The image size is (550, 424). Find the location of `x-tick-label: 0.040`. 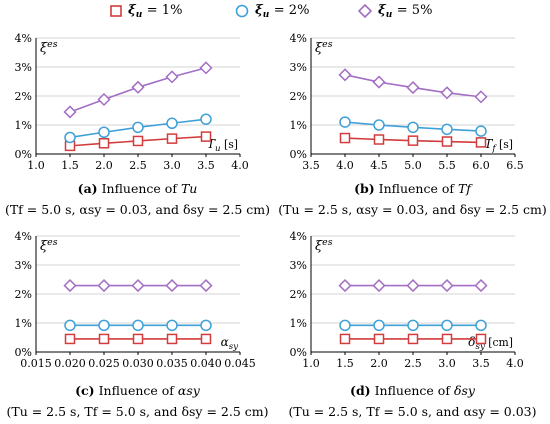

x-tick-label: 0.040 is located at coordinates (206, 363).